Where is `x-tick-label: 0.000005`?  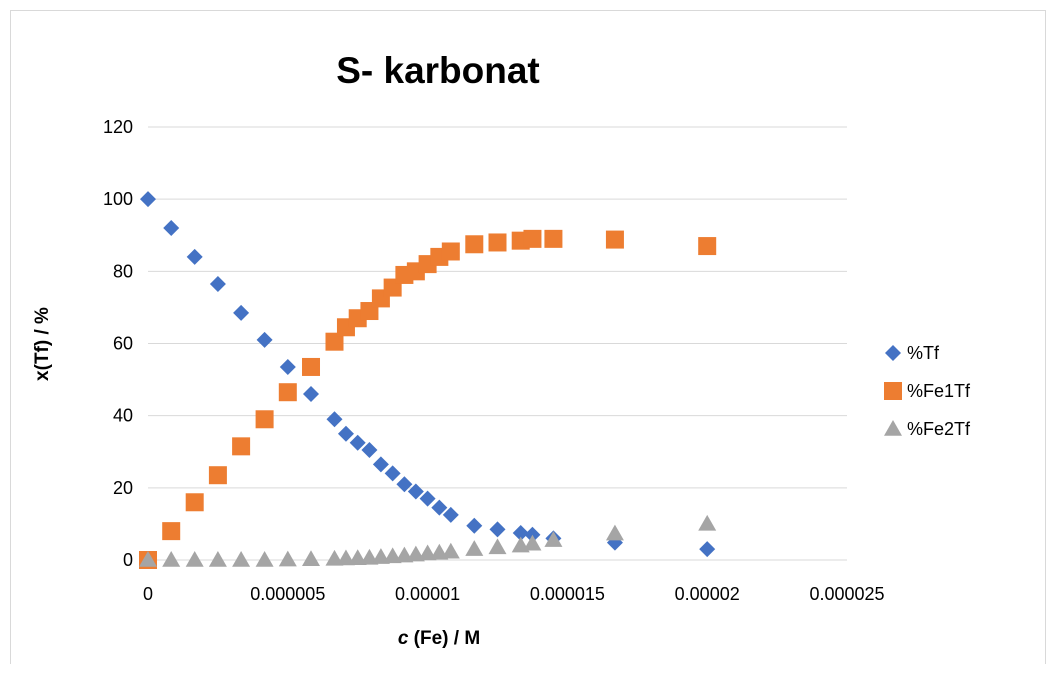
x-tick-label: 0.000005 is located at coordinates (287, 594).